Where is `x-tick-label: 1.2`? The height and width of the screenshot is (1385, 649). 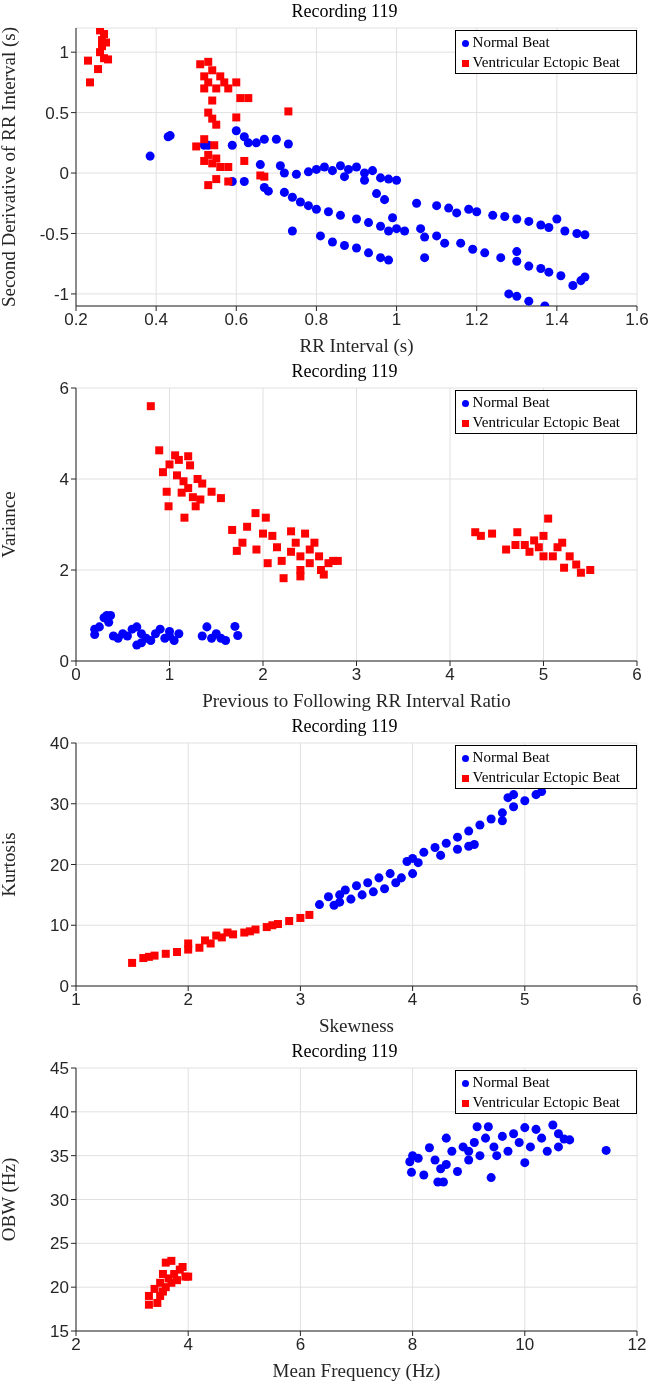
x-tick-label: 1.2 is located at coordinates (476, 320).